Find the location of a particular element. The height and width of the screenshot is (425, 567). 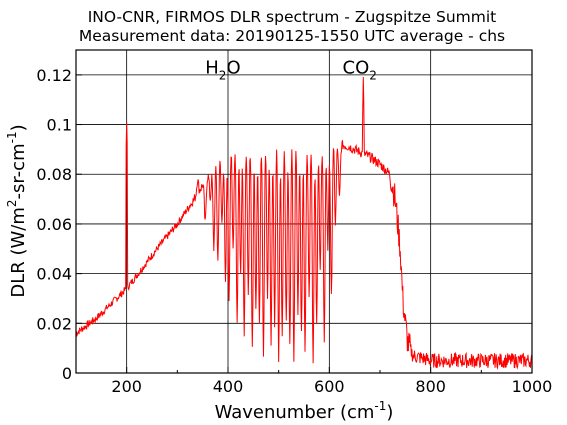

y-axis-label: DLR (W/m2-sr-cm-1) is located at coordinates (17, 210).